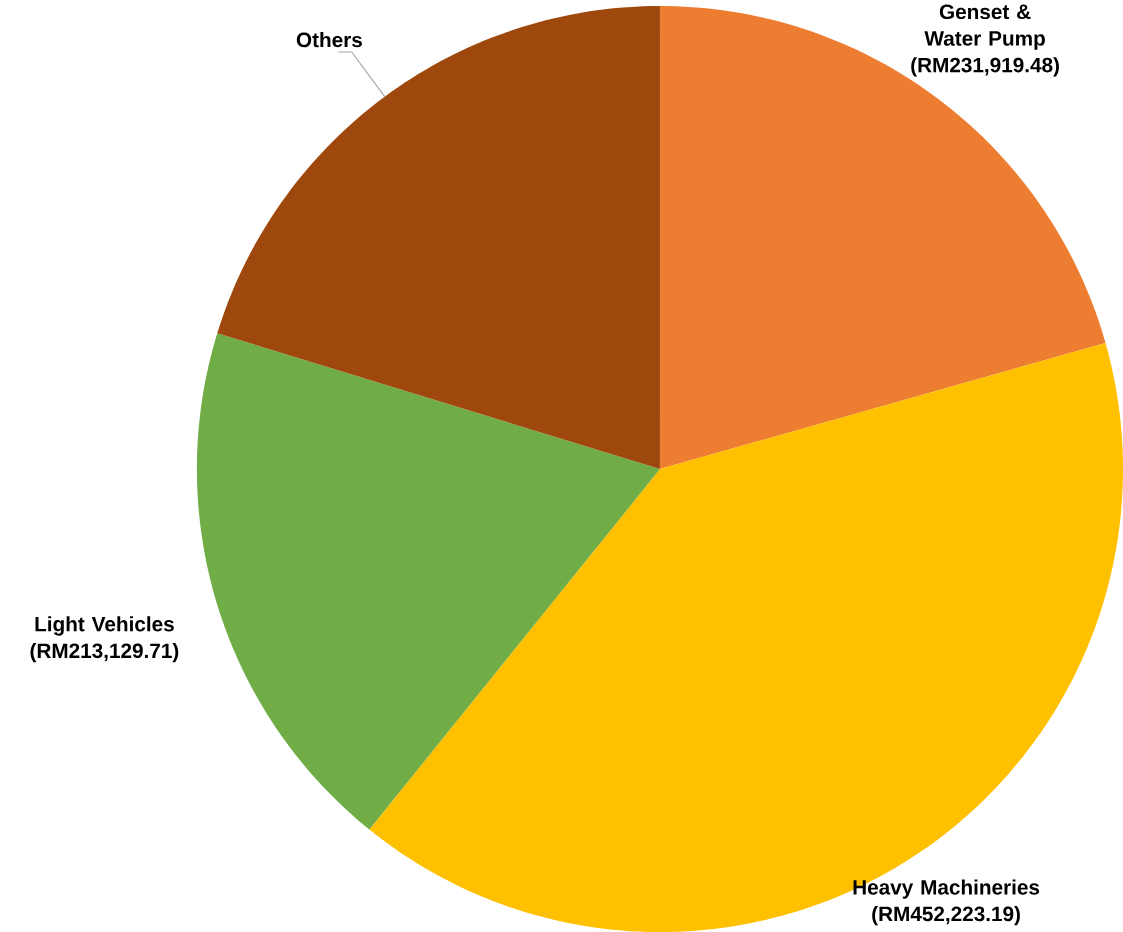 This screenshot has width=1123, height=932. What do you see at coordinates (329, 39) in the screenshot?
I see `slice-label: Others` at bounding box center [329, 39].